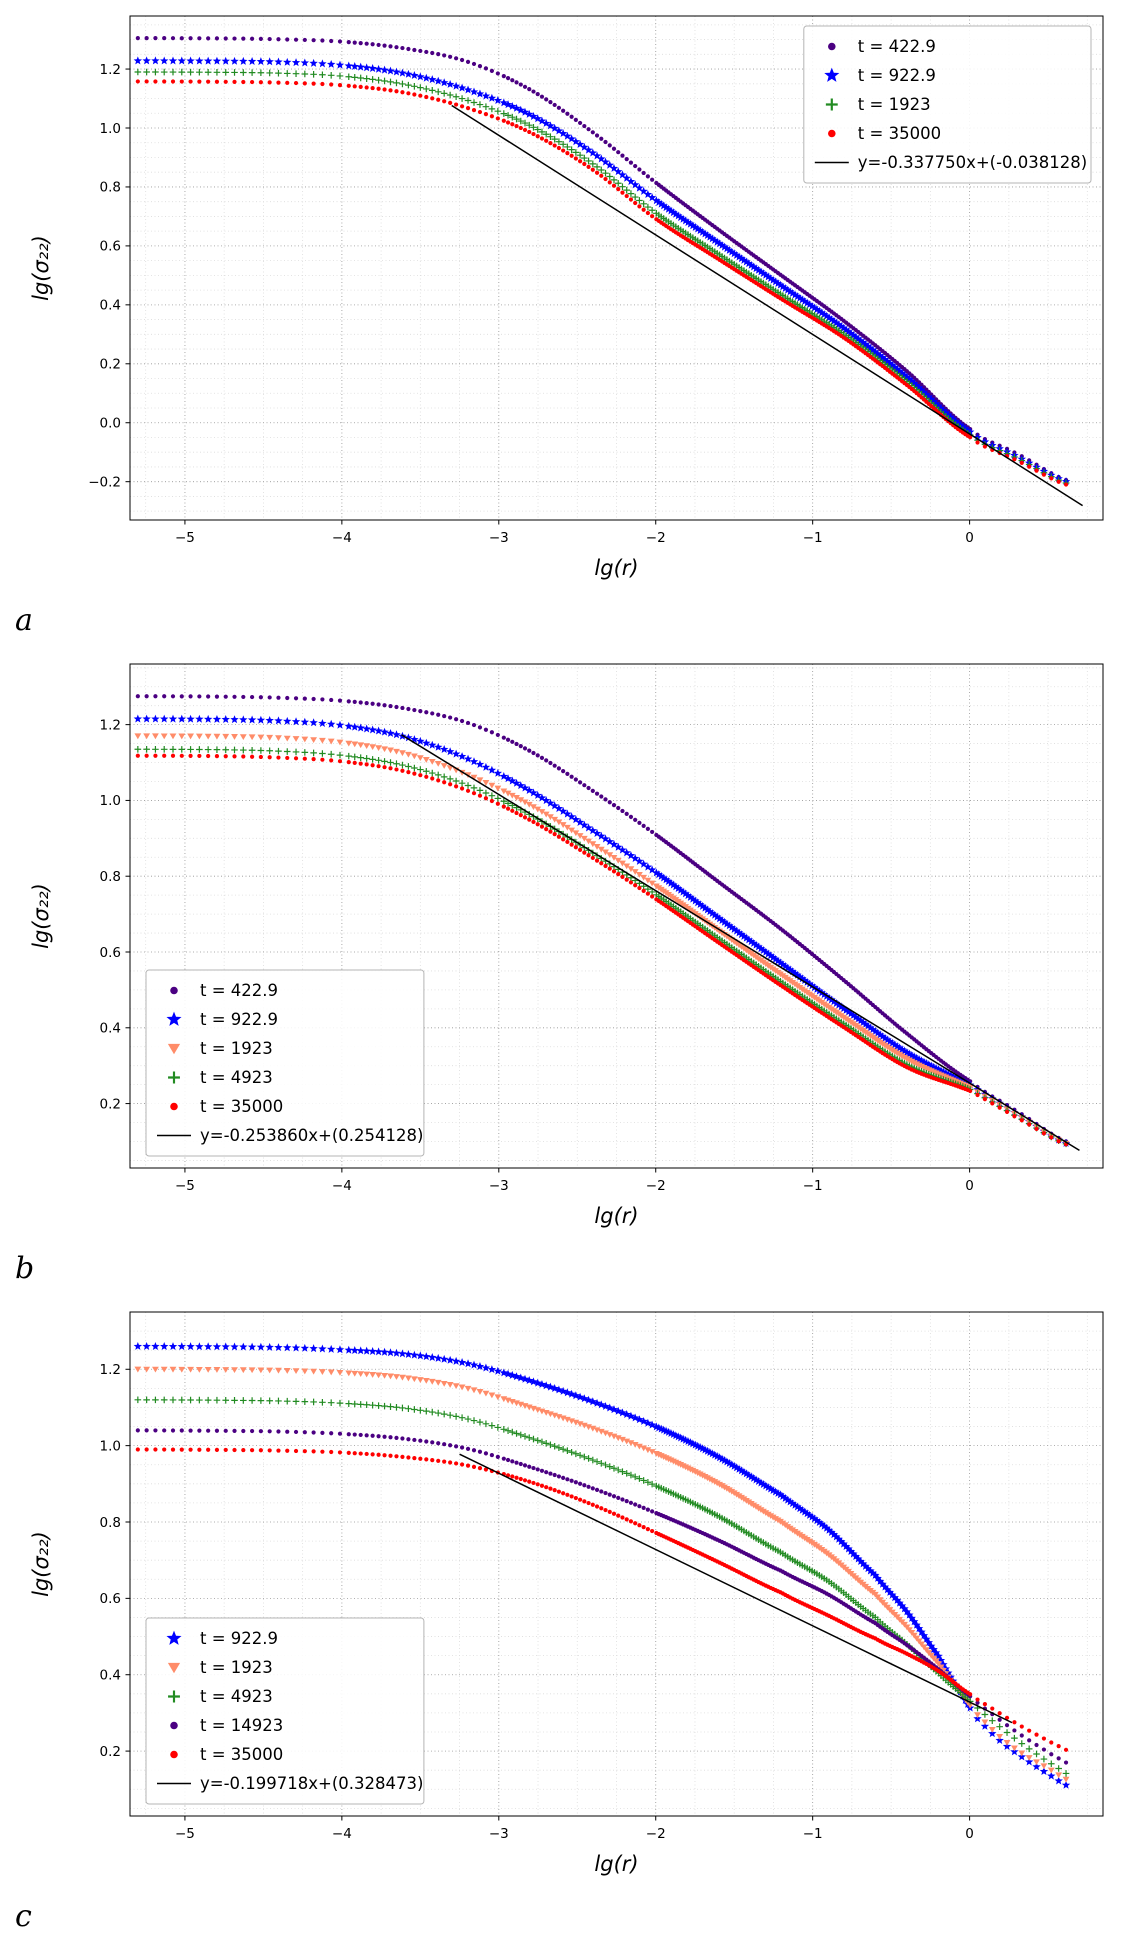 The image size is (1128, 1944). What do you see at coordinates (23, 1916) in the screenshot?
I see `panel-caption-c: c` at bounding box center [23, 1916].